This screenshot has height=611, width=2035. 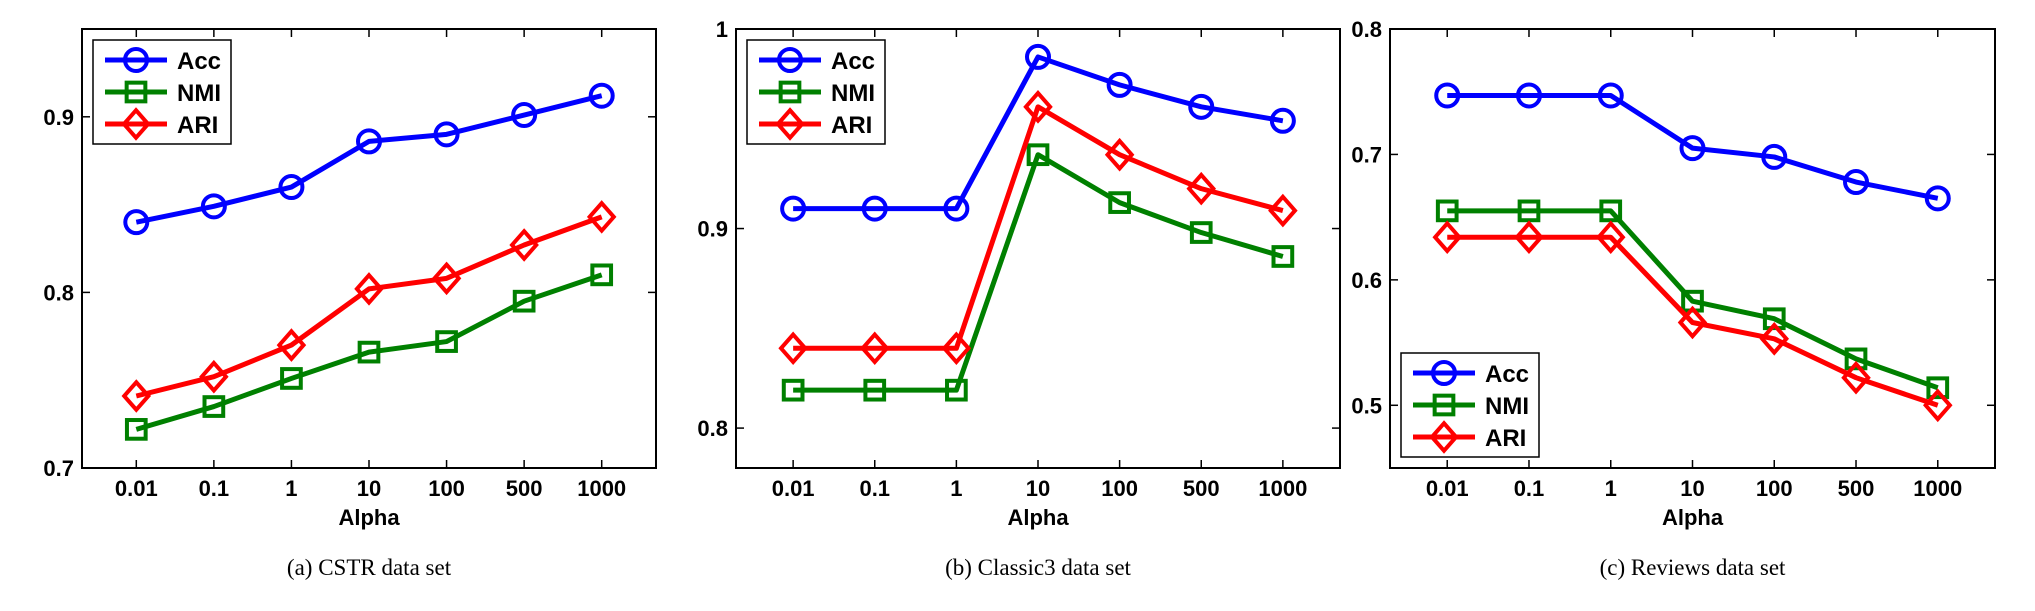 I want to click on y-tick-label: 0.8, so click(x=1366, y=29).